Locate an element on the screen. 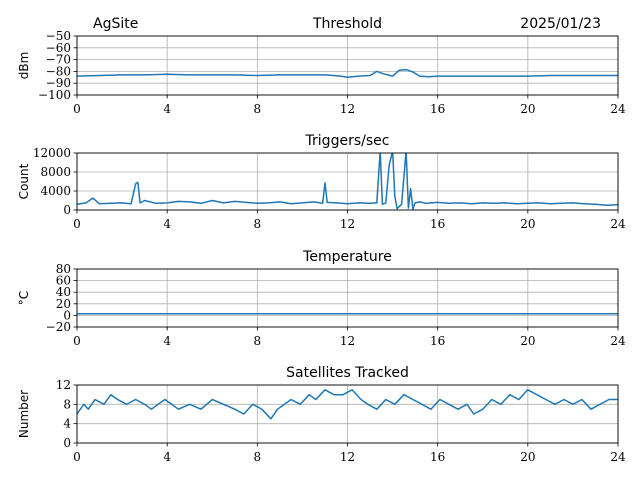  triggers-ytick-label: 8000 is located at coordinates (55, 172).